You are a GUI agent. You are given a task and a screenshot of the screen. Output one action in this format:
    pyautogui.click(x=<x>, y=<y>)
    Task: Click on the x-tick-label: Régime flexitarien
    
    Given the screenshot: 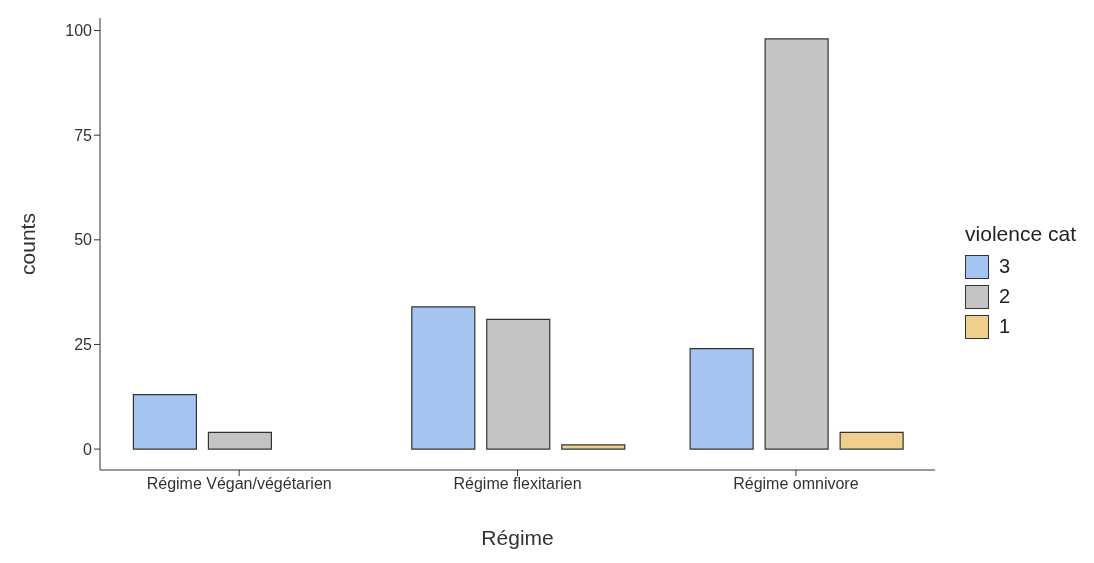 What is the action you would take?
    pyautogui.click(x=517, y=484)
    